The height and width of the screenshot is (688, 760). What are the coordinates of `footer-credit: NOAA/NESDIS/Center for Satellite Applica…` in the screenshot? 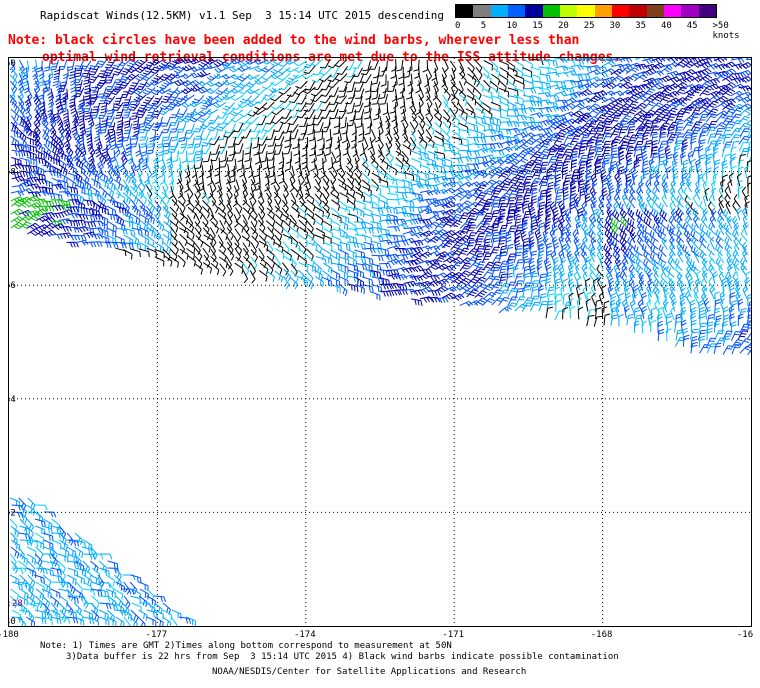 It's located at (369, 672).